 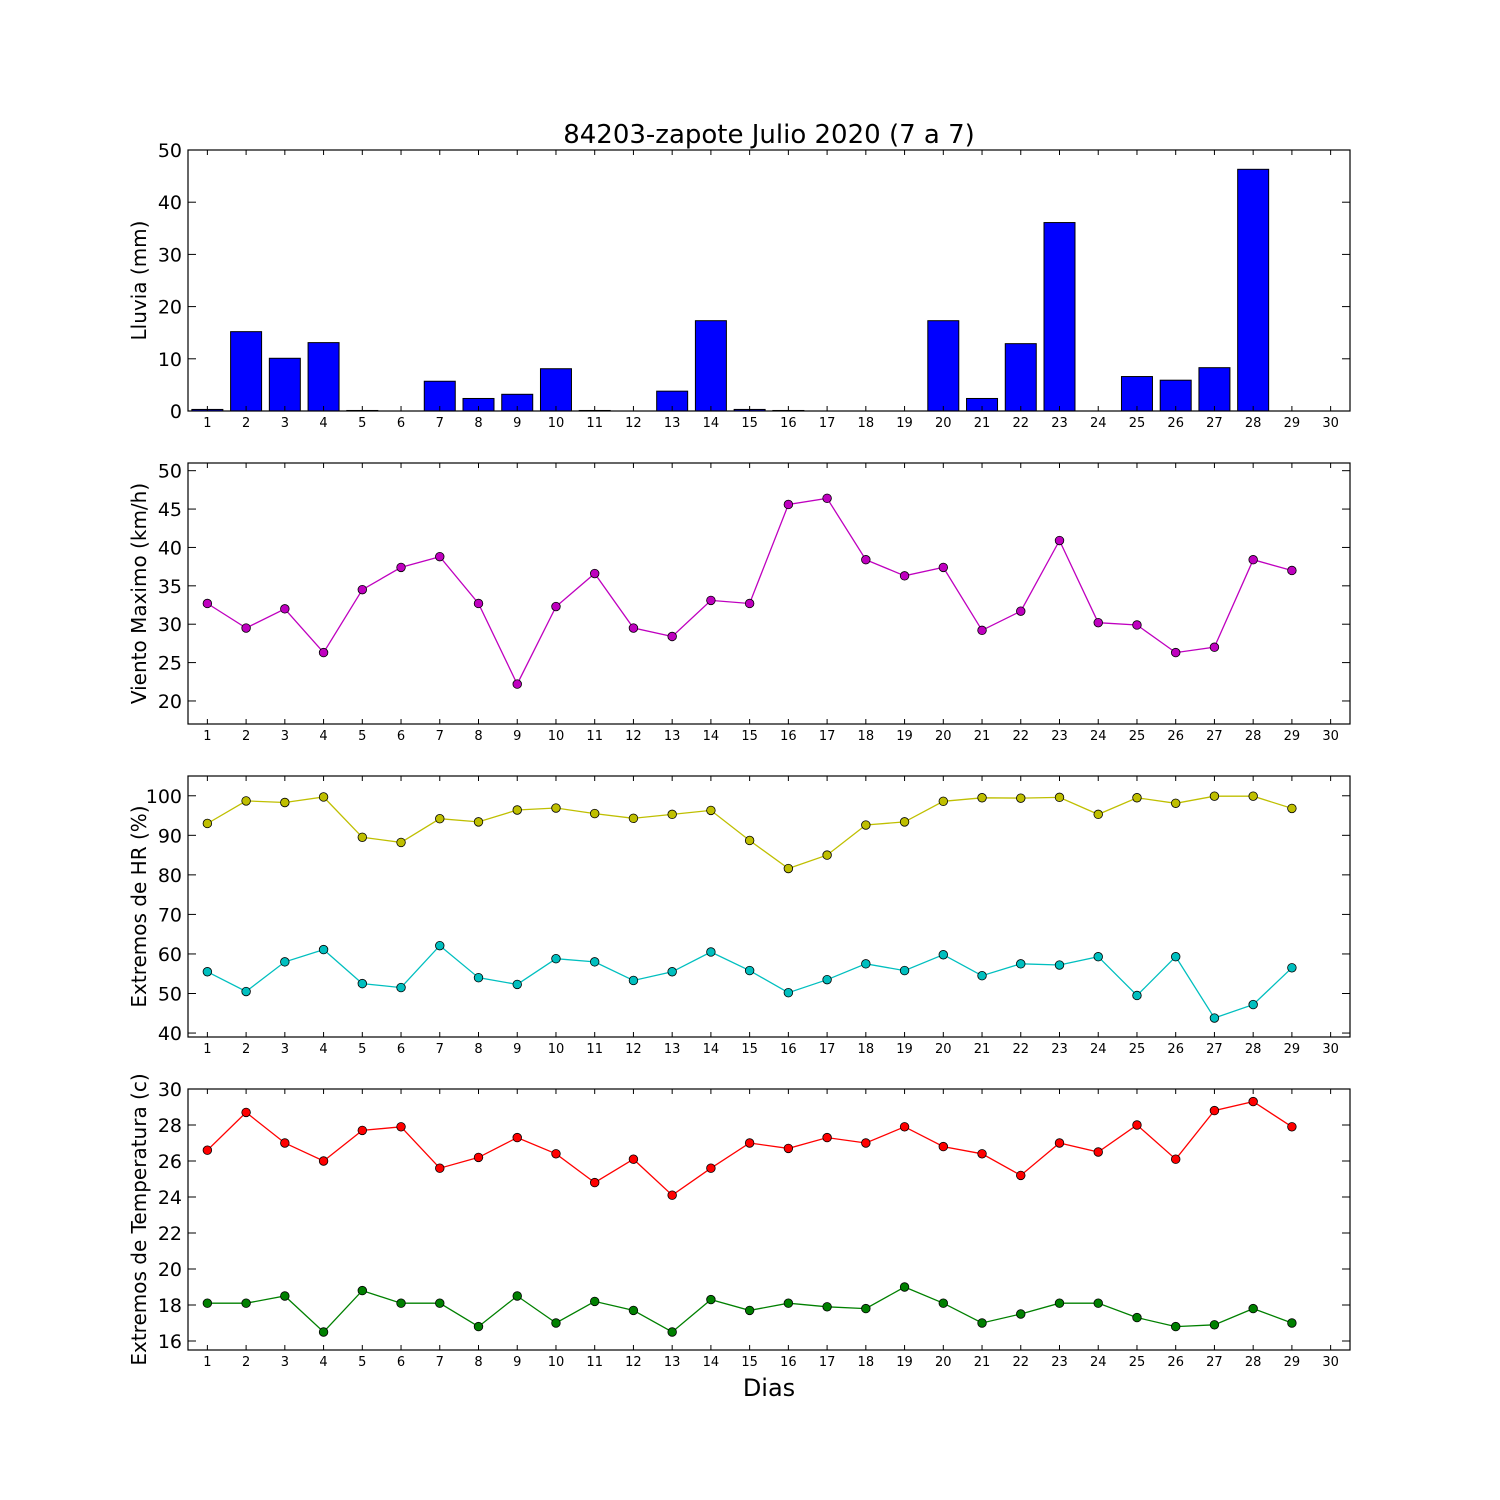 I want to click on wind-y-tick-label: 40, so click(x=170, y=548).